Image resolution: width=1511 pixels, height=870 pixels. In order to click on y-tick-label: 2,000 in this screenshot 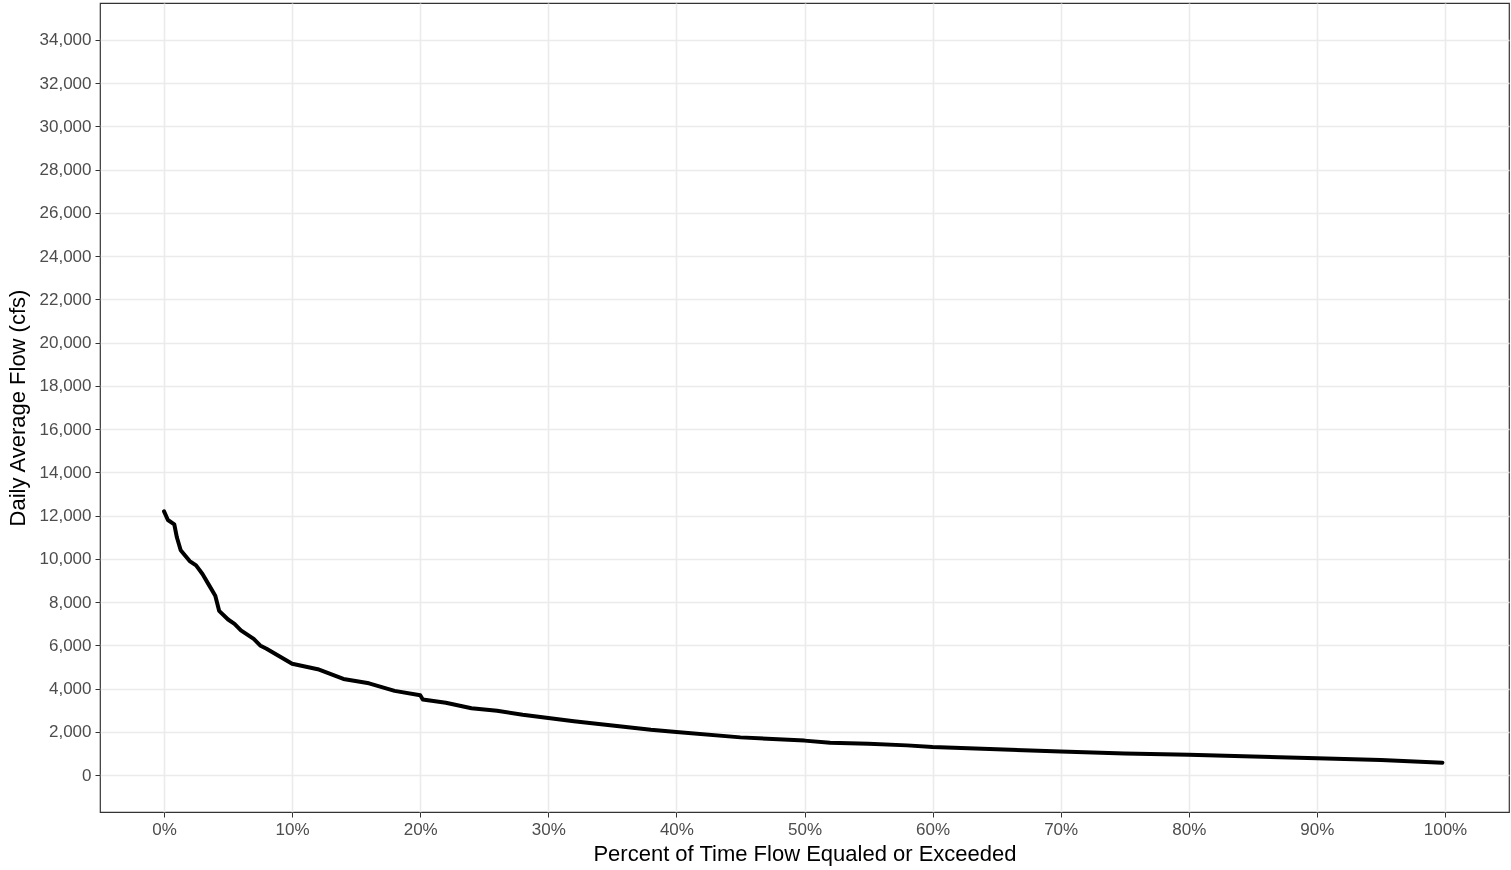, I will do `click(70, 732)`.